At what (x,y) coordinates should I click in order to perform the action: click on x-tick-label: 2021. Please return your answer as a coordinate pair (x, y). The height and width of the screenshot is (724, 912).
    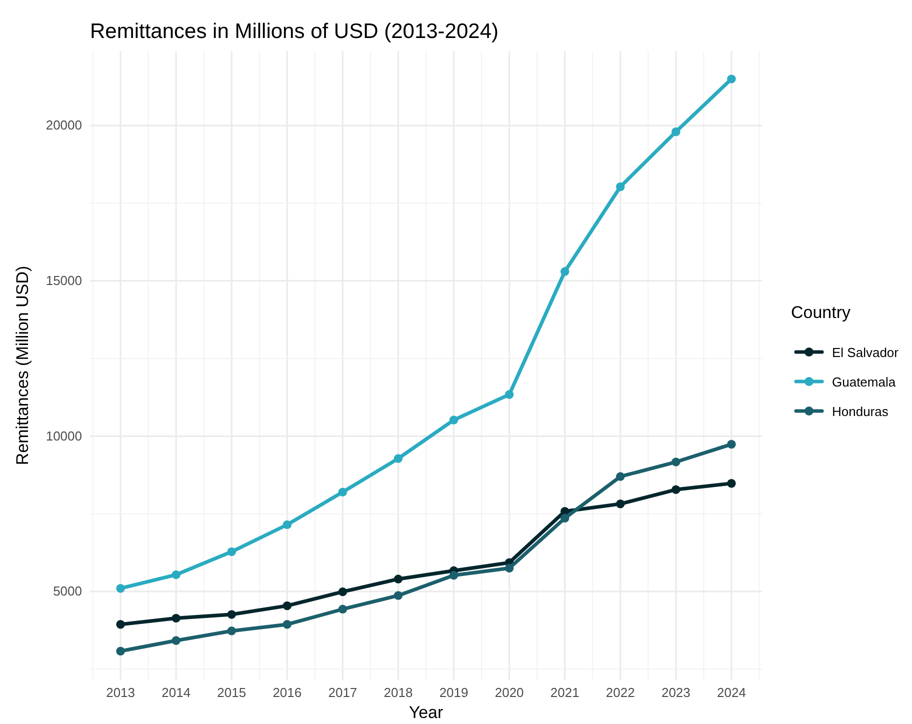
    Looking at the image, I should click on (565, 692).